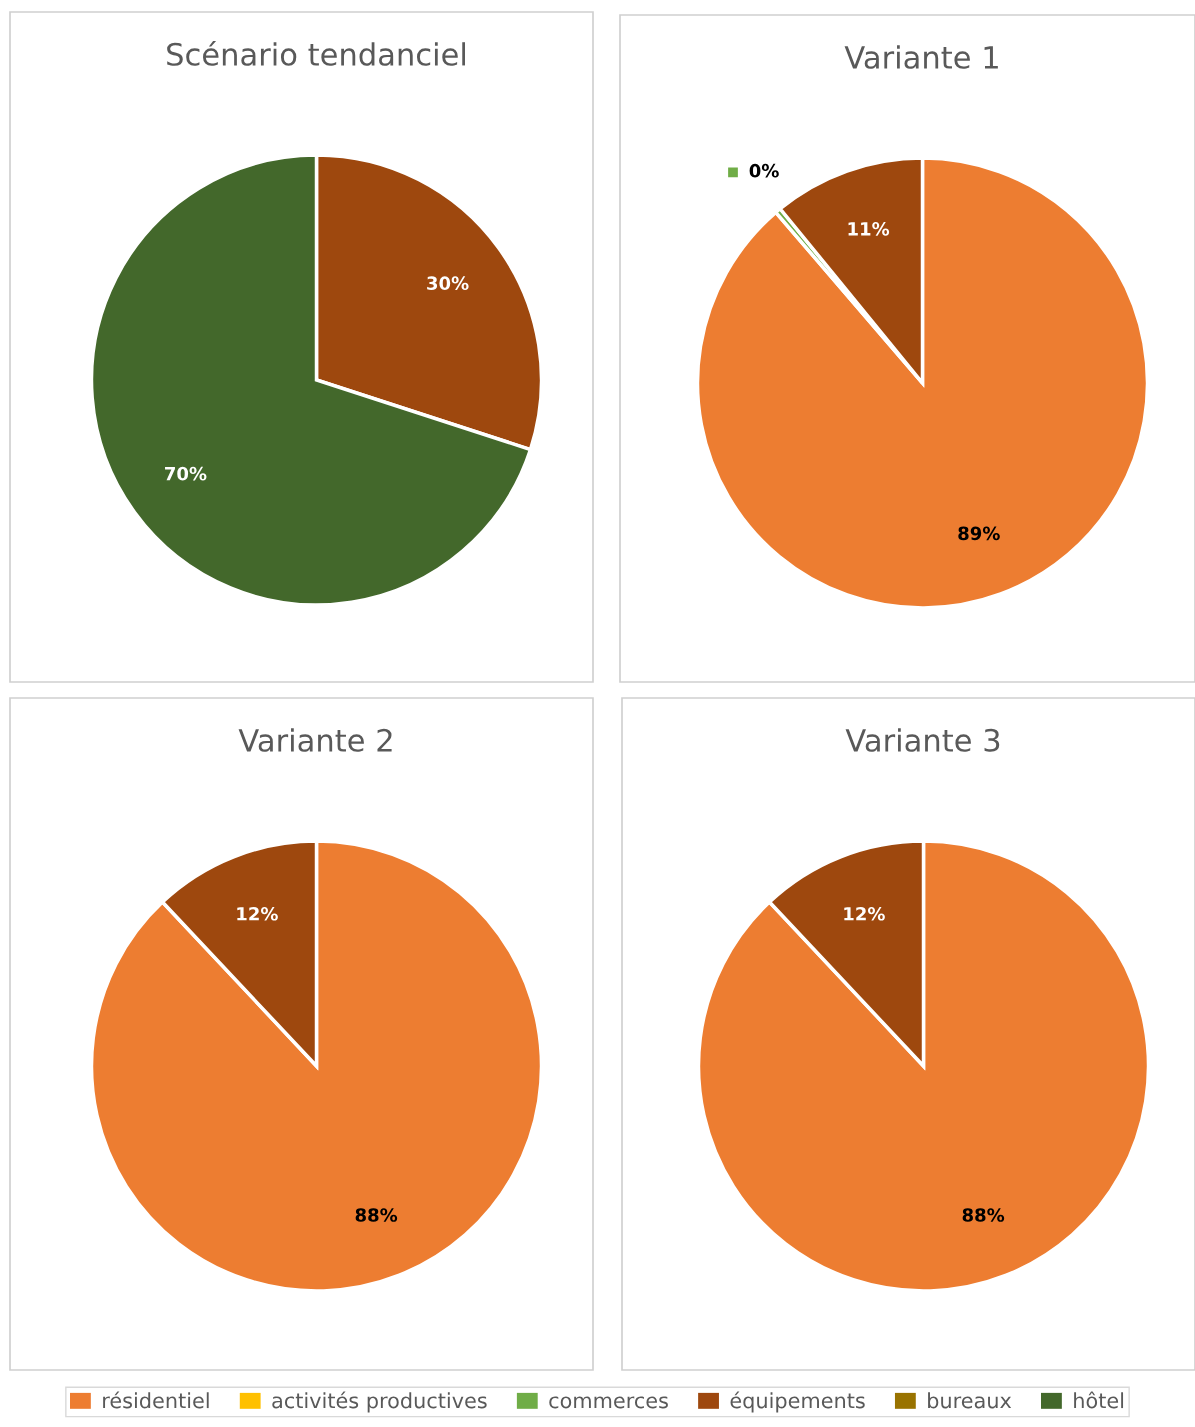 The image size is (1195, 1427). I want to click on chart-title: Variante 2, so click(315, 740).